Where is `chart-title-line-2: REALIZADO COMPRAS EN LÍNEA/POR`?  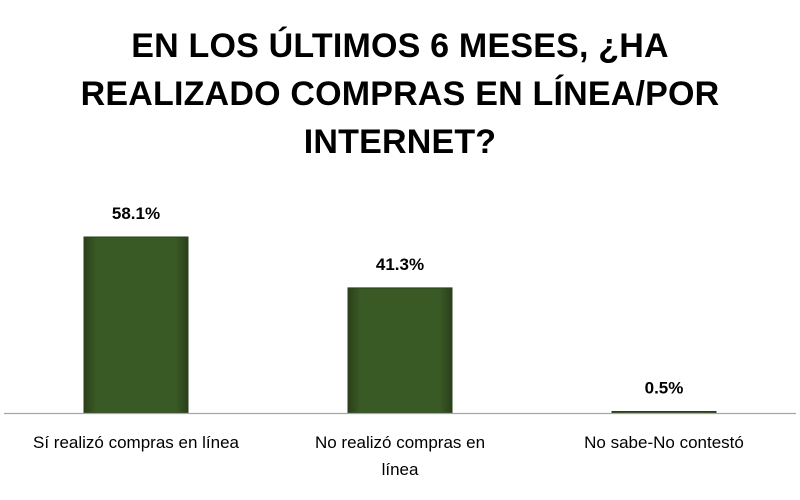
chart-title-line-2: REALIZADO COMPRAS EN LÍNEA/POR is located at coordinates (400, 94).